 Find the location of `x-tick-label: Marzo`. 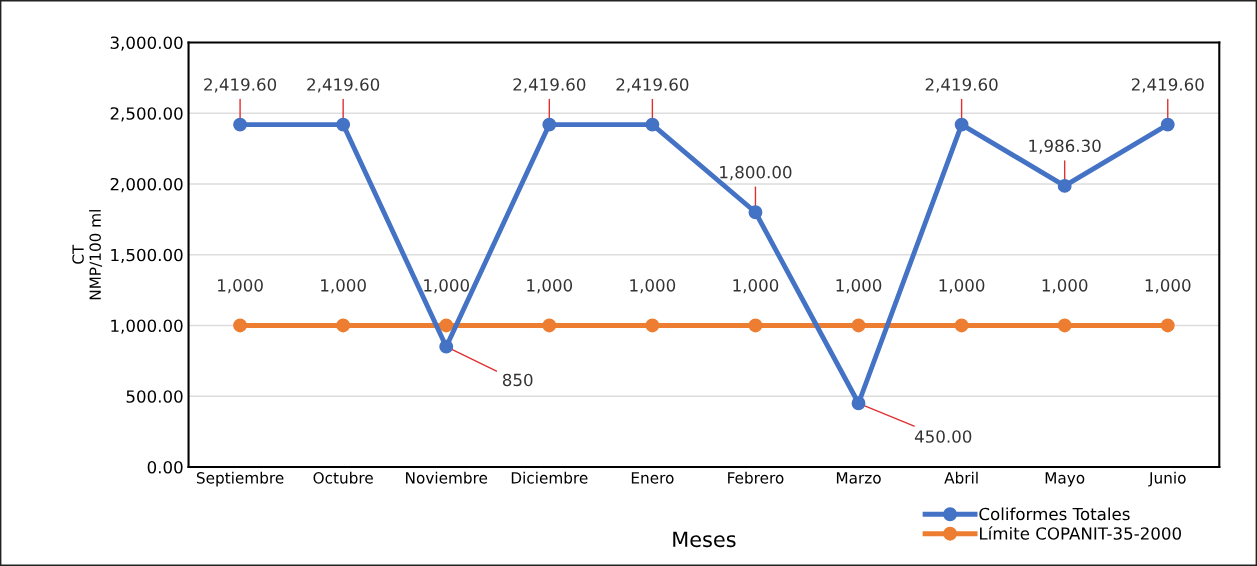

x-tick-label: Marzo is located at coordinates (858, 478).